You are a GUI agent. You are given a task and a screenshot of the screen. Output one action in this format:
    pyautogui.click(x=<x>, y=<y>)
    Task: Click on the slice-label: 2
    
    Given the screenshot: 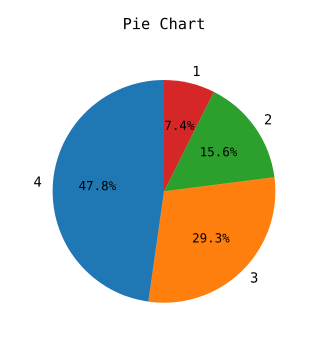 What is the action you would take?
    pyautogui.click(x=268, y=119)
    